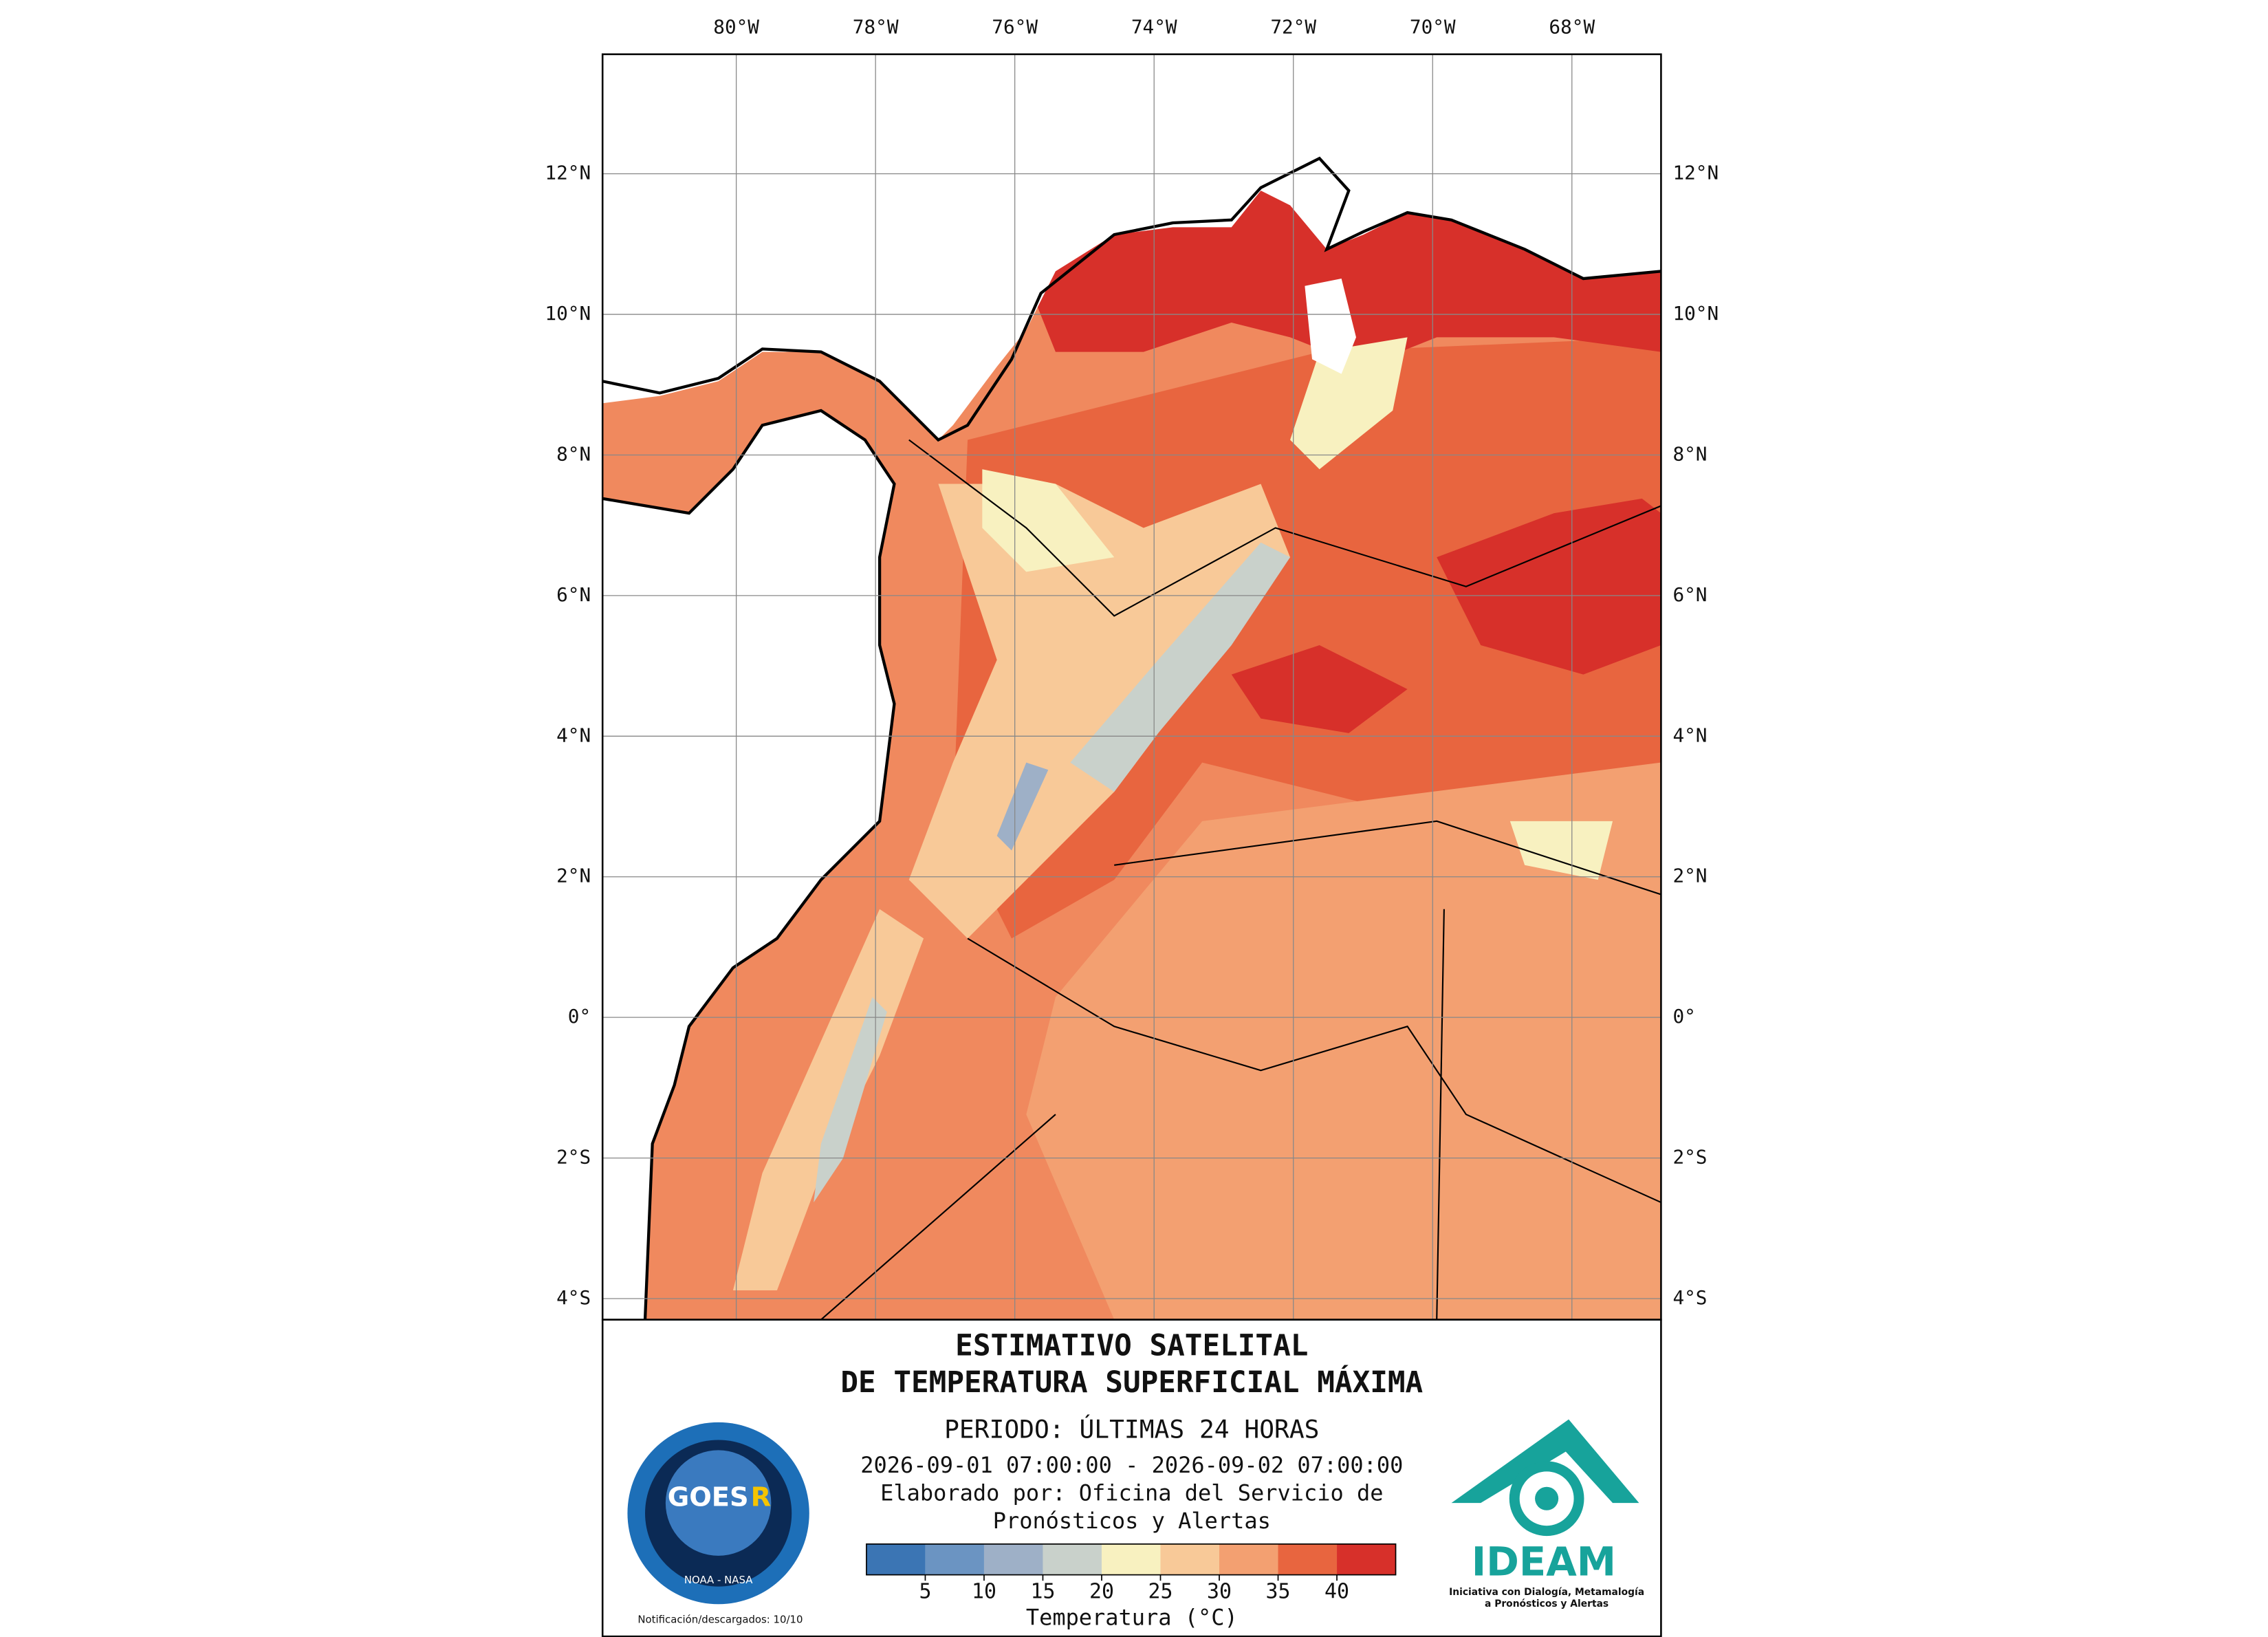  What do you see at coordinates (1131, 1382) in the screenshot?
I see `title: DE TEMPERATURA SUPERFICIAL MÁXIMA` at bounding box center [1131, 1382].